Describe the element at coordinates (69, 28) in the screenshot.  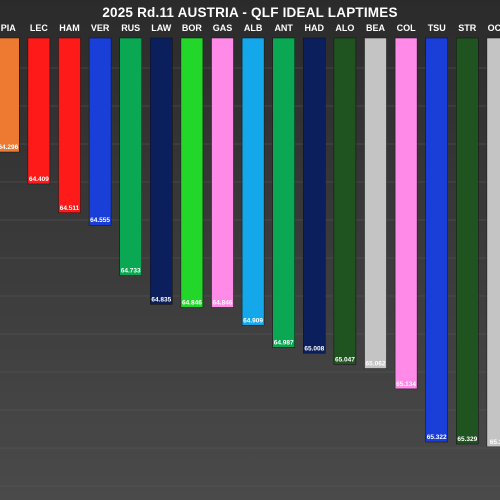
I see `category-label-ham: HAM` at that location.